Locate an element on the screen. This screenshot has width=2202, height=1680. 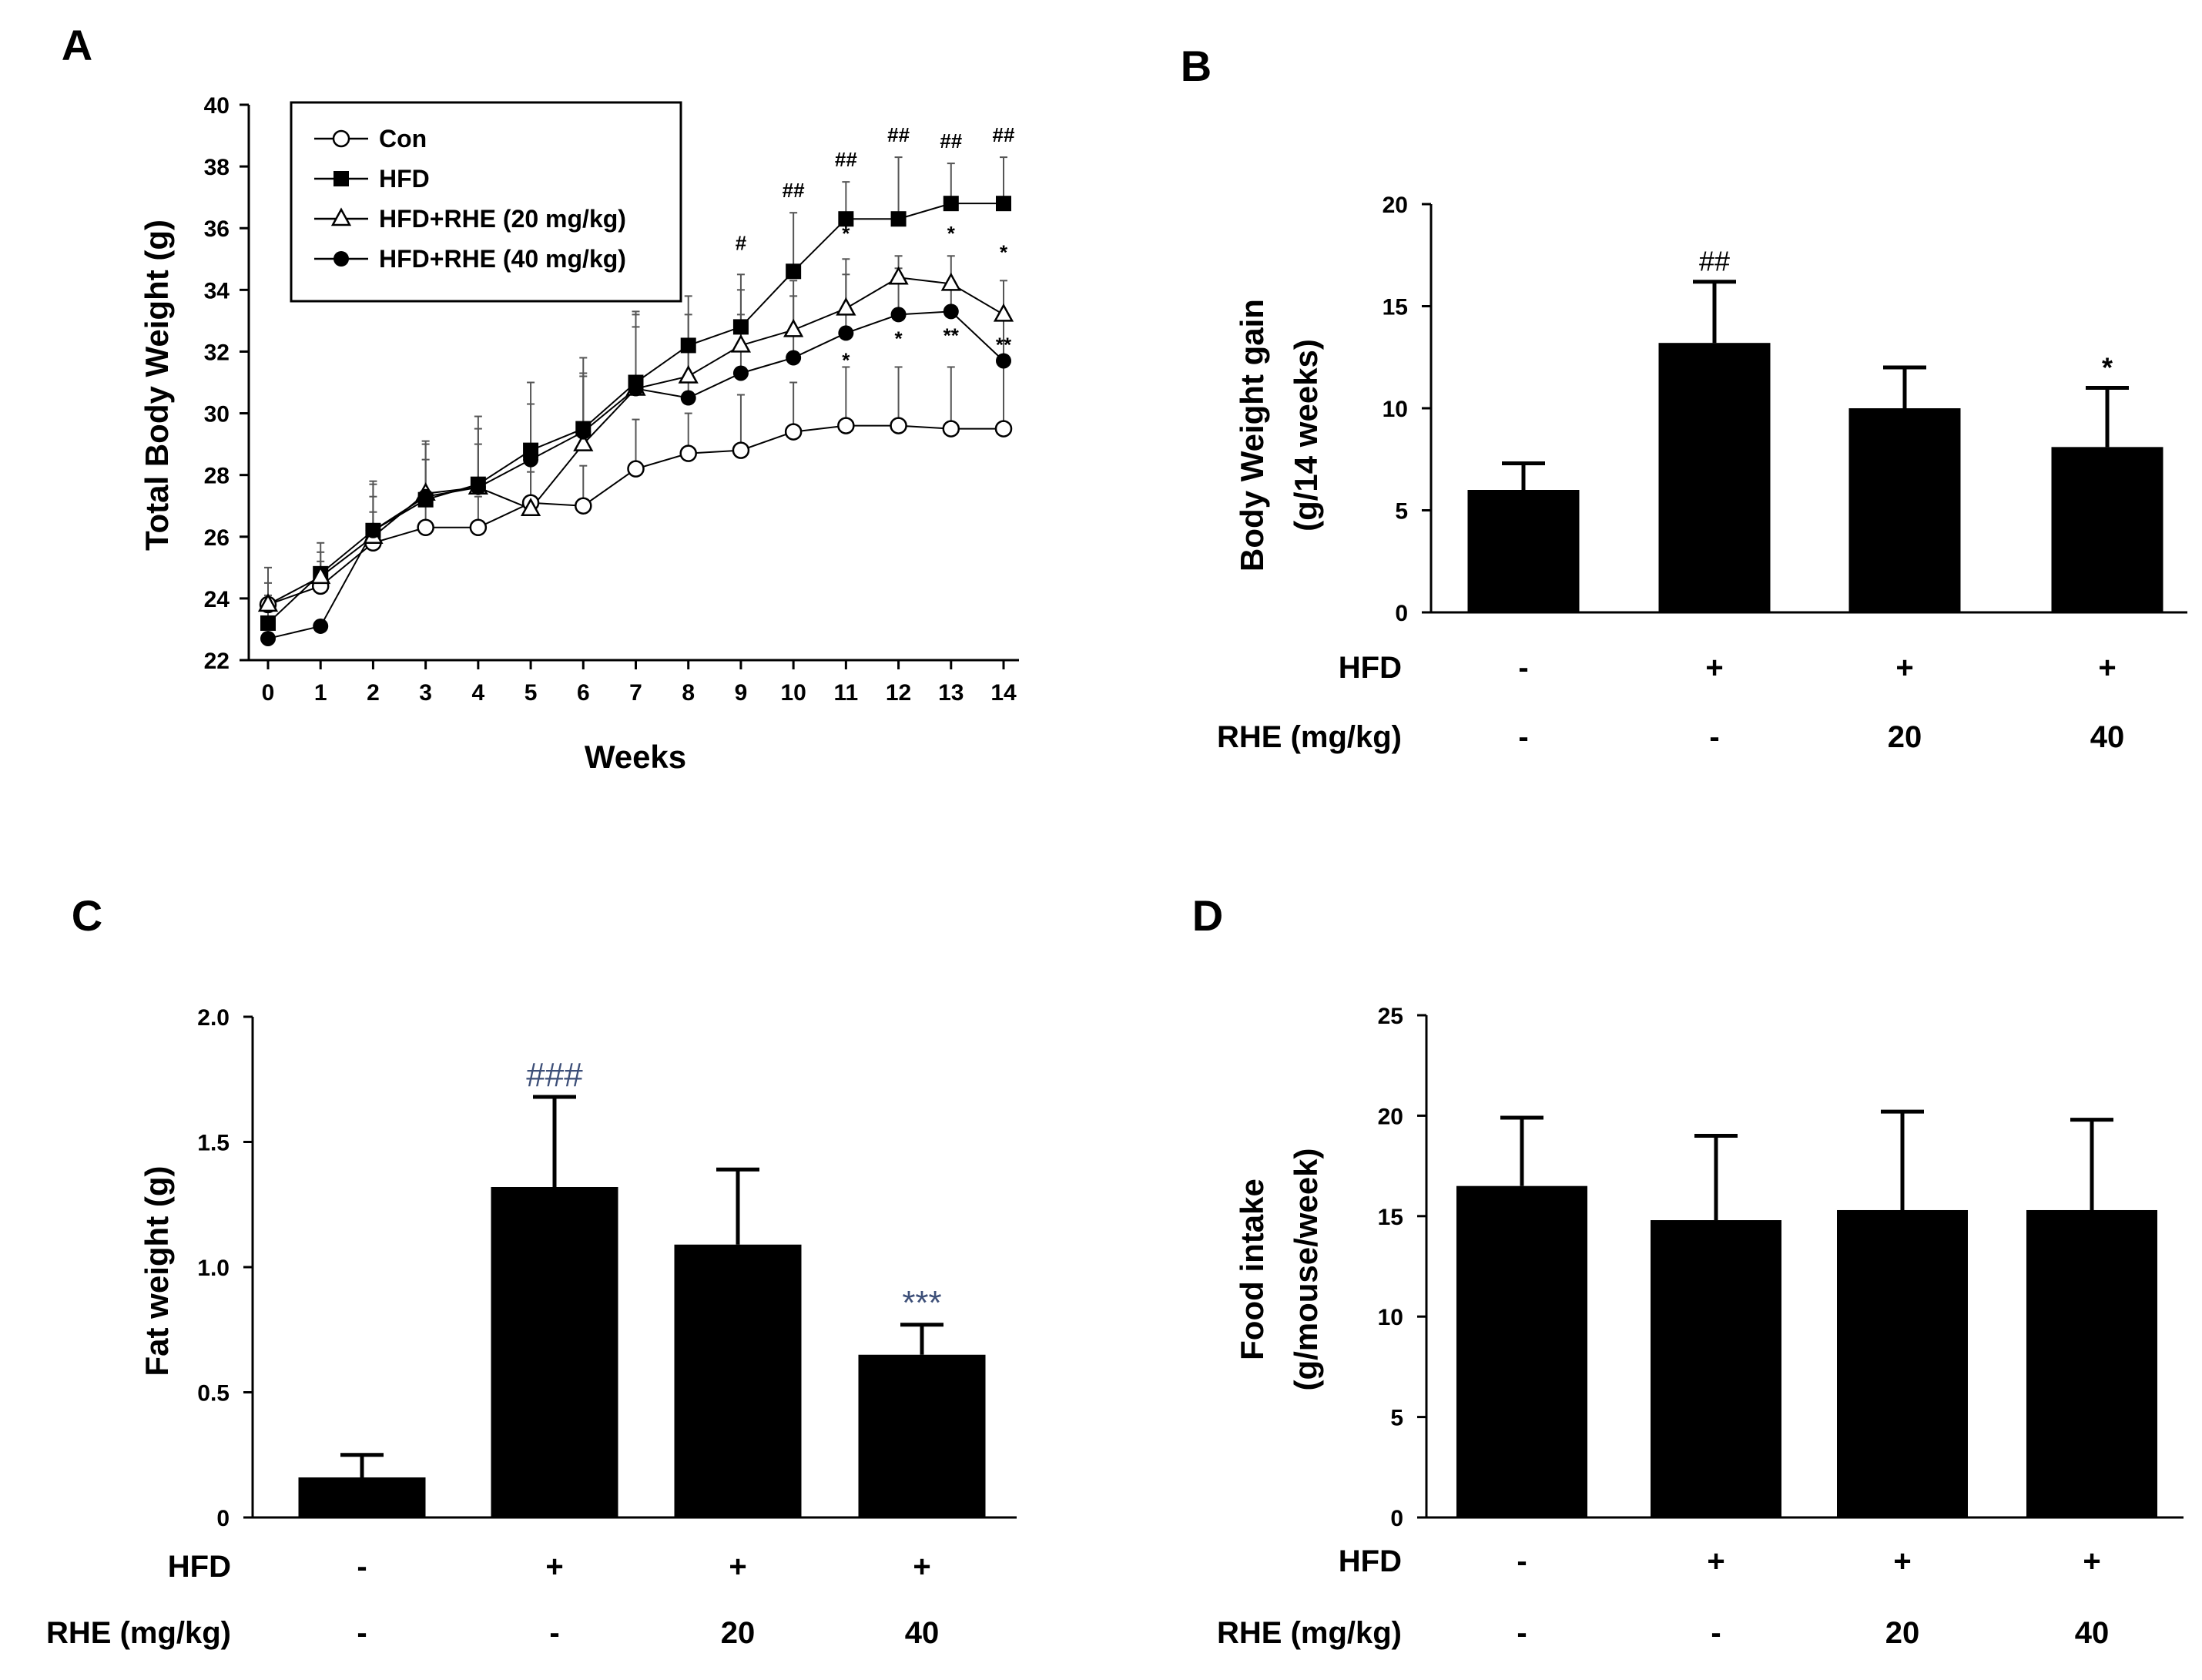
x-tick-label: 2 is located at coordinates (373, 693).